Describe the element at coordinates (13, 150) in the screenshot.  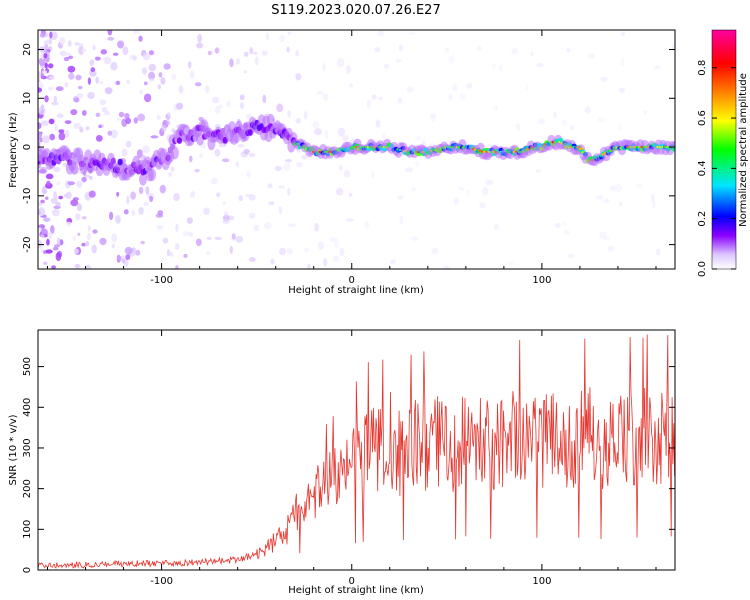
I see `spectrogram-ylabel: Frequency (Hz)` at that location.